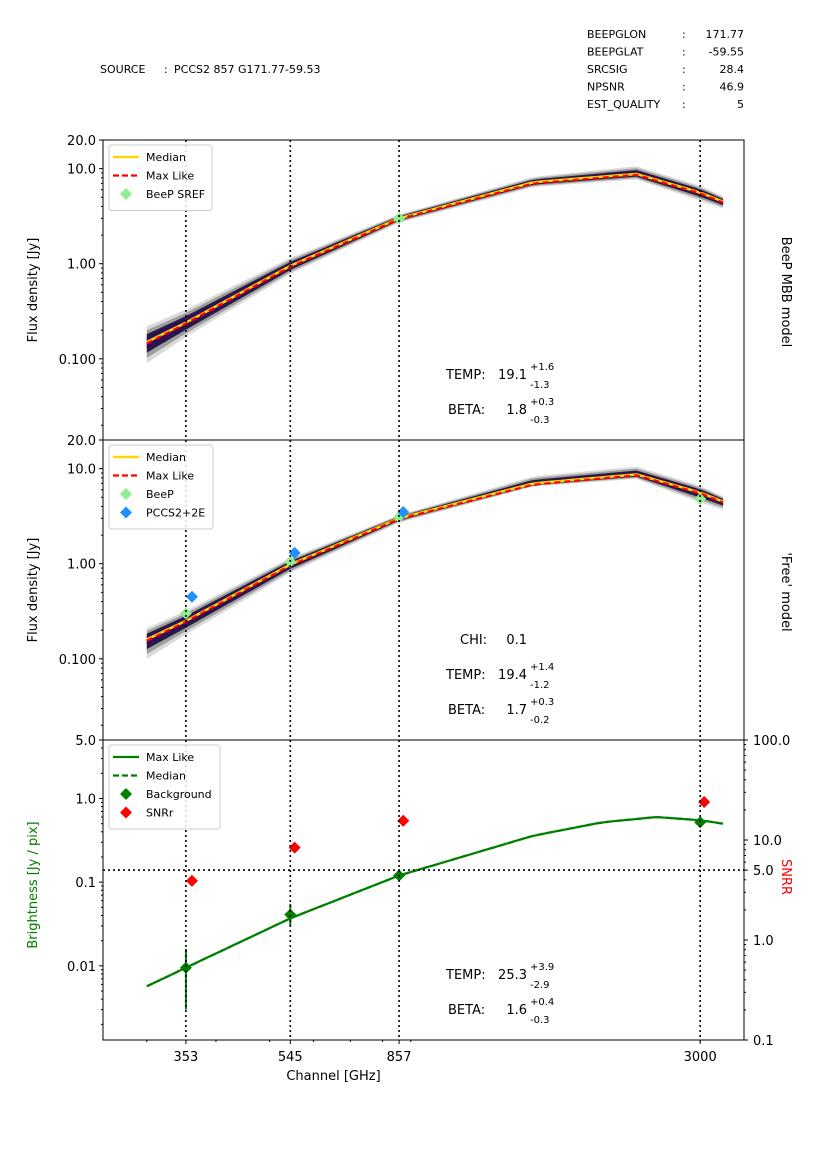 This screenshot has height=1169, width=827. I want to click on param-value: 1.6, so click(516, 1010).